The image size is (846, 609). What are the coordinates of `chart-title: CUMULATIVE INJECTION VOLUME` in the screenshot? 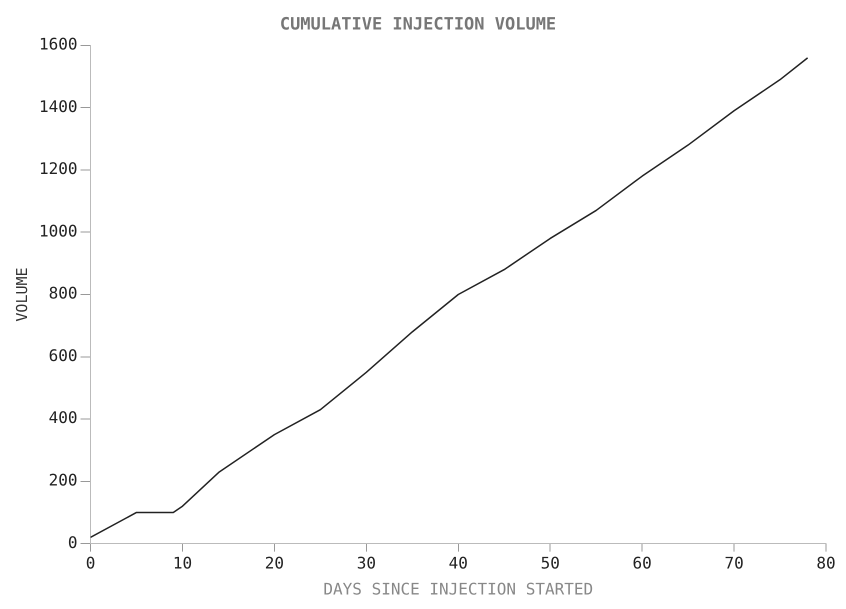 It's located at (418, 24).